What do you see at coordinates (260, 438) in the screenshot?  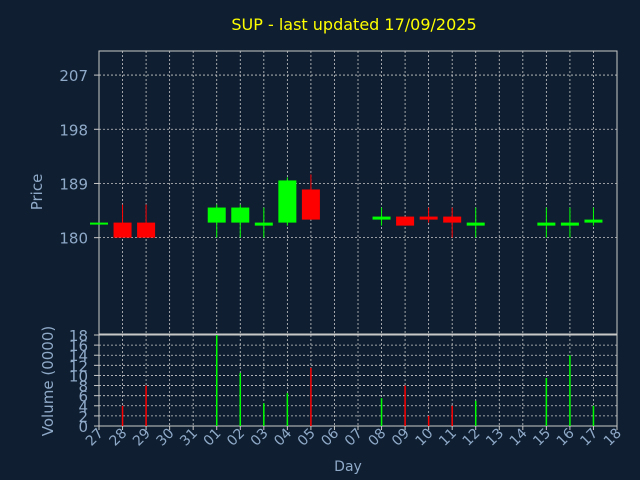 I see `day-tick-label: 03` at bounding box center [260, 438].